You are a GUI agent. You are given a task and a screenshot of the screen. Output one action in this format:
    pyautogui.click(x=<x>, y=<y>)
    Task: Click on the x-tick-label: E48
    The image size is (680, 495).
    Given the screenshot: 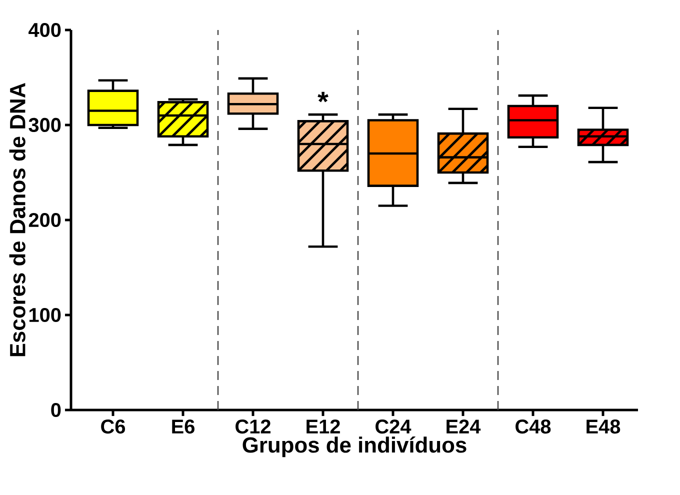 What is the action you would take?
    pyautogui.click(x=603, y=427)
    